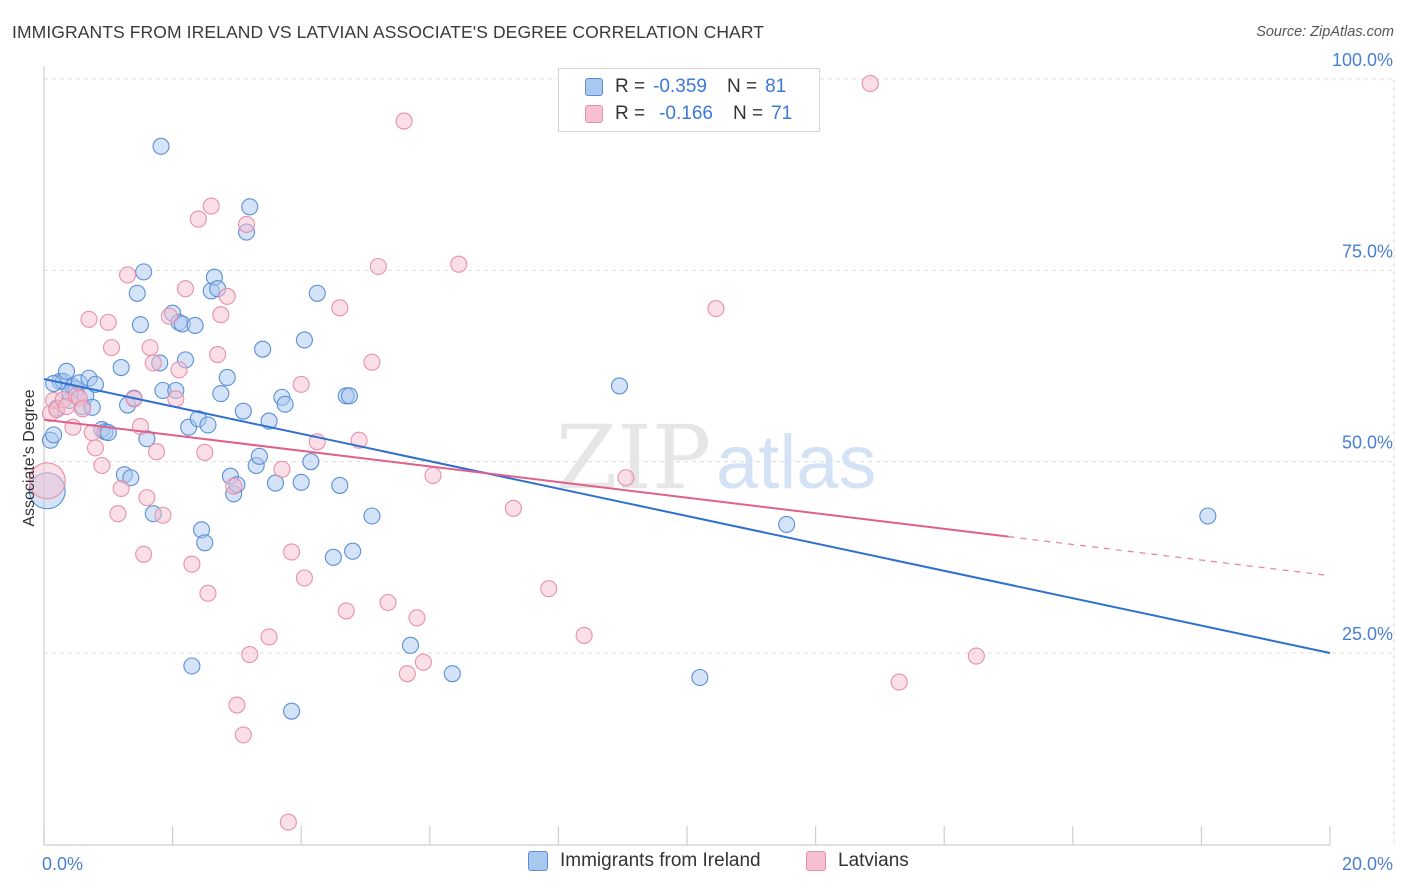 Image resolution: width=1406 pixels, height=892 pixels. Describe the element at coordinates (1362, 60) in the screenshot. I see `y-tick-label: 100.0%` at that location.